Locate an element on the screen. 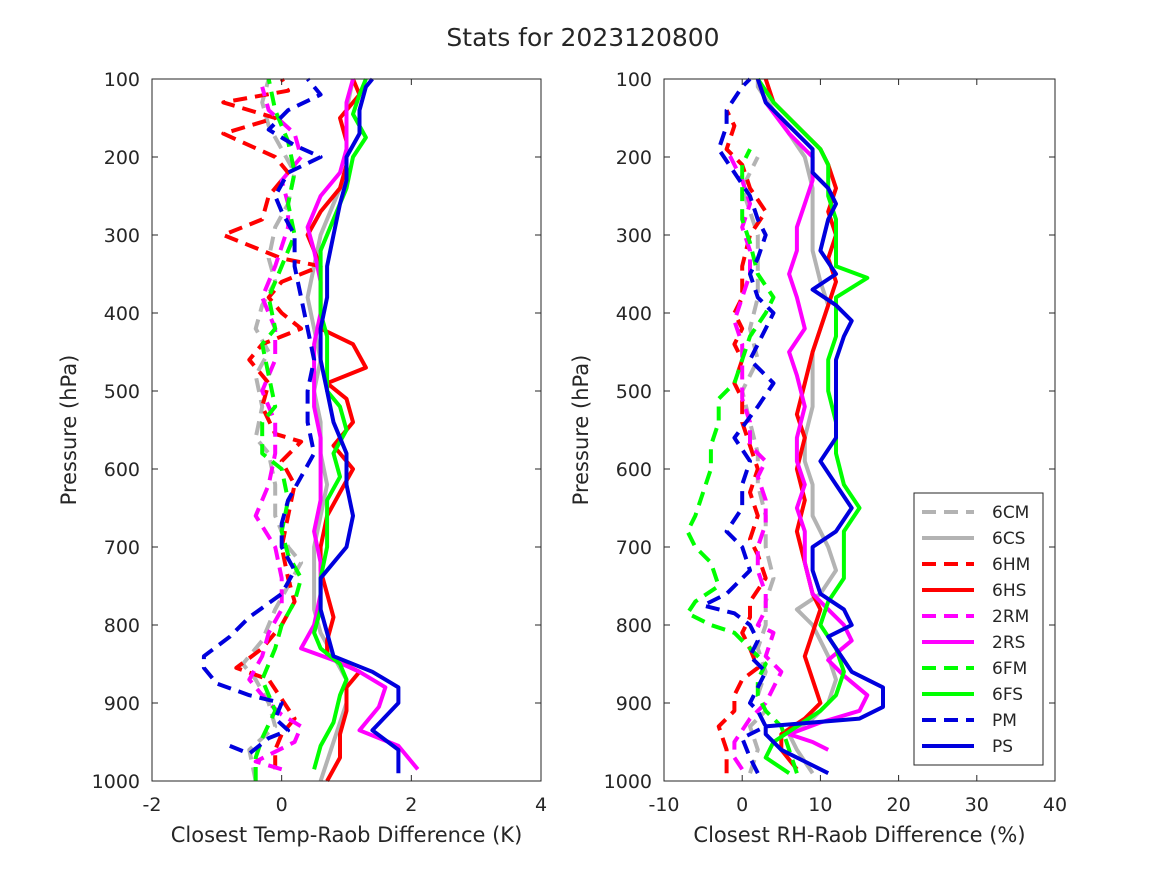  temp-ytick-label: 700 is located at coordinates (122, 548).